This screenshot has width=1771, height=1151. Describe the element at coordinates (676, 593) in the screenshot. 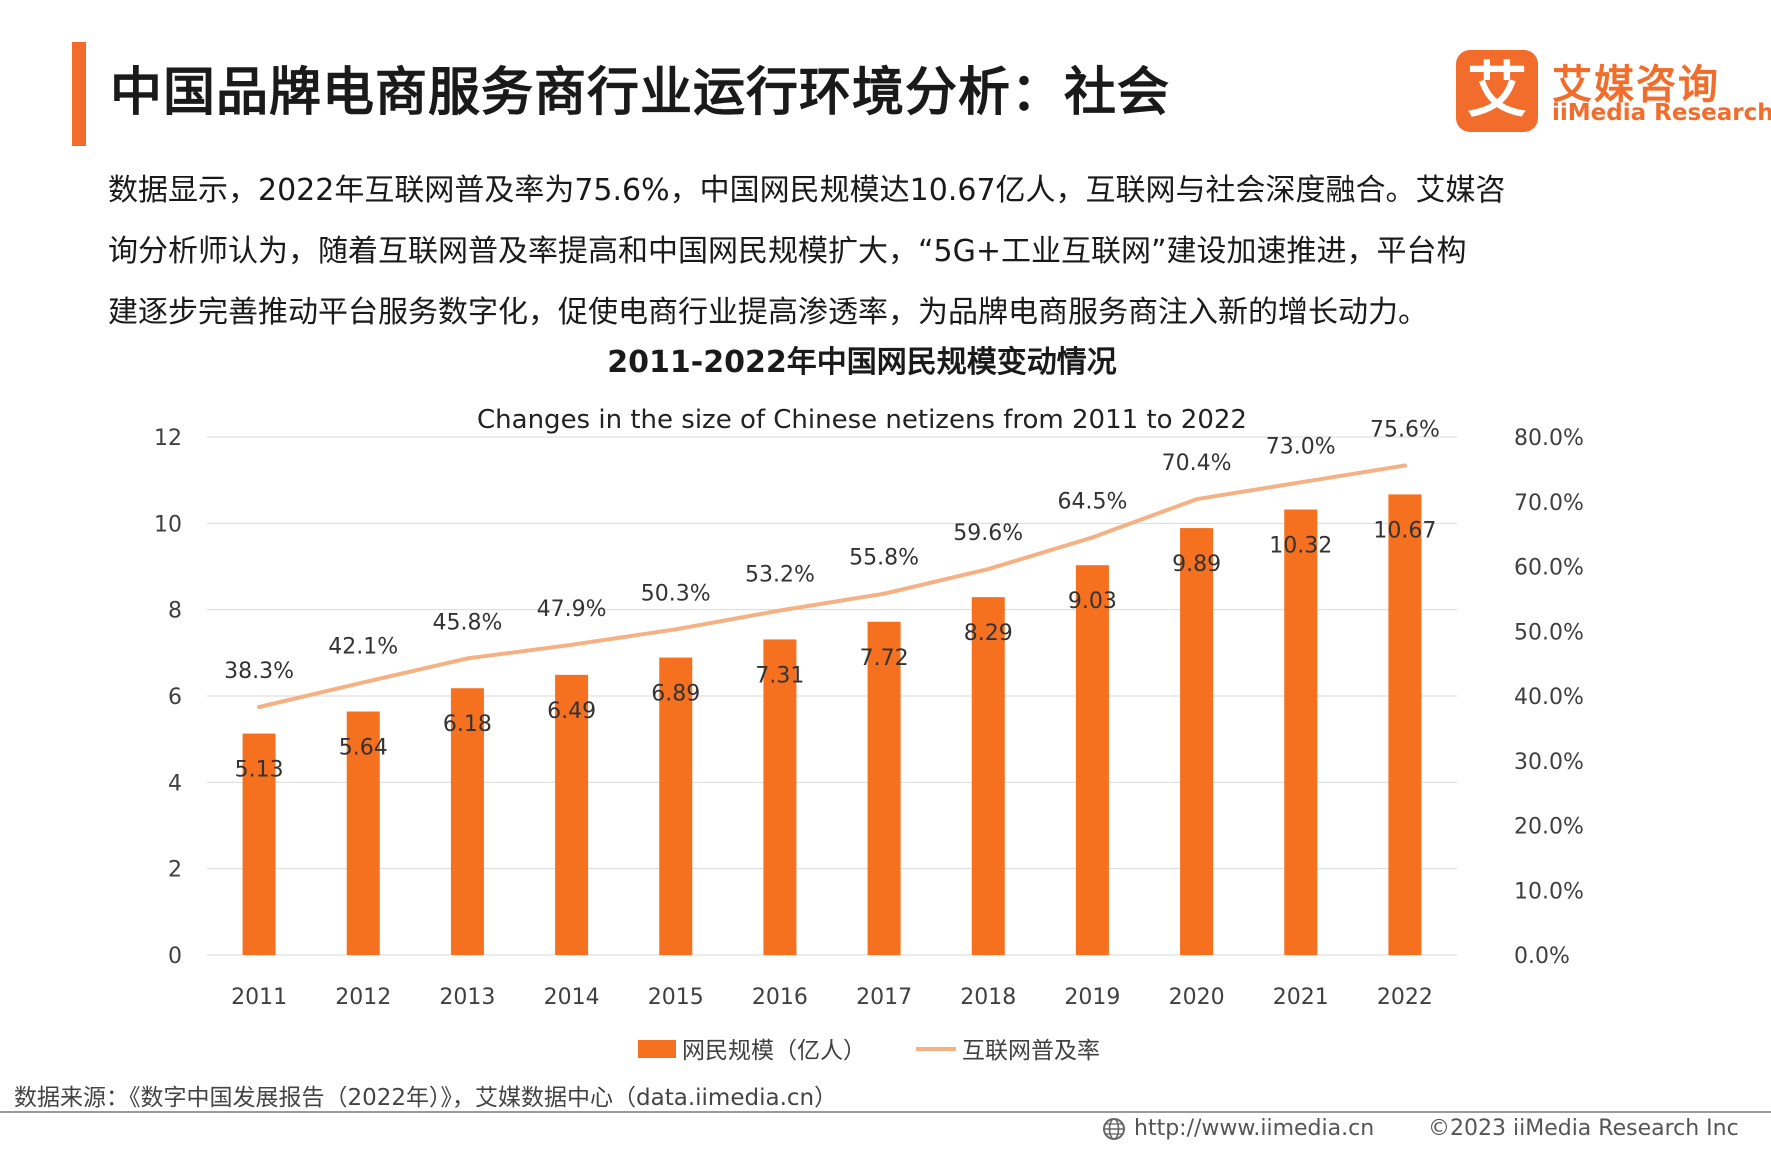

I see `line-value-label: 50.3%` at that location.